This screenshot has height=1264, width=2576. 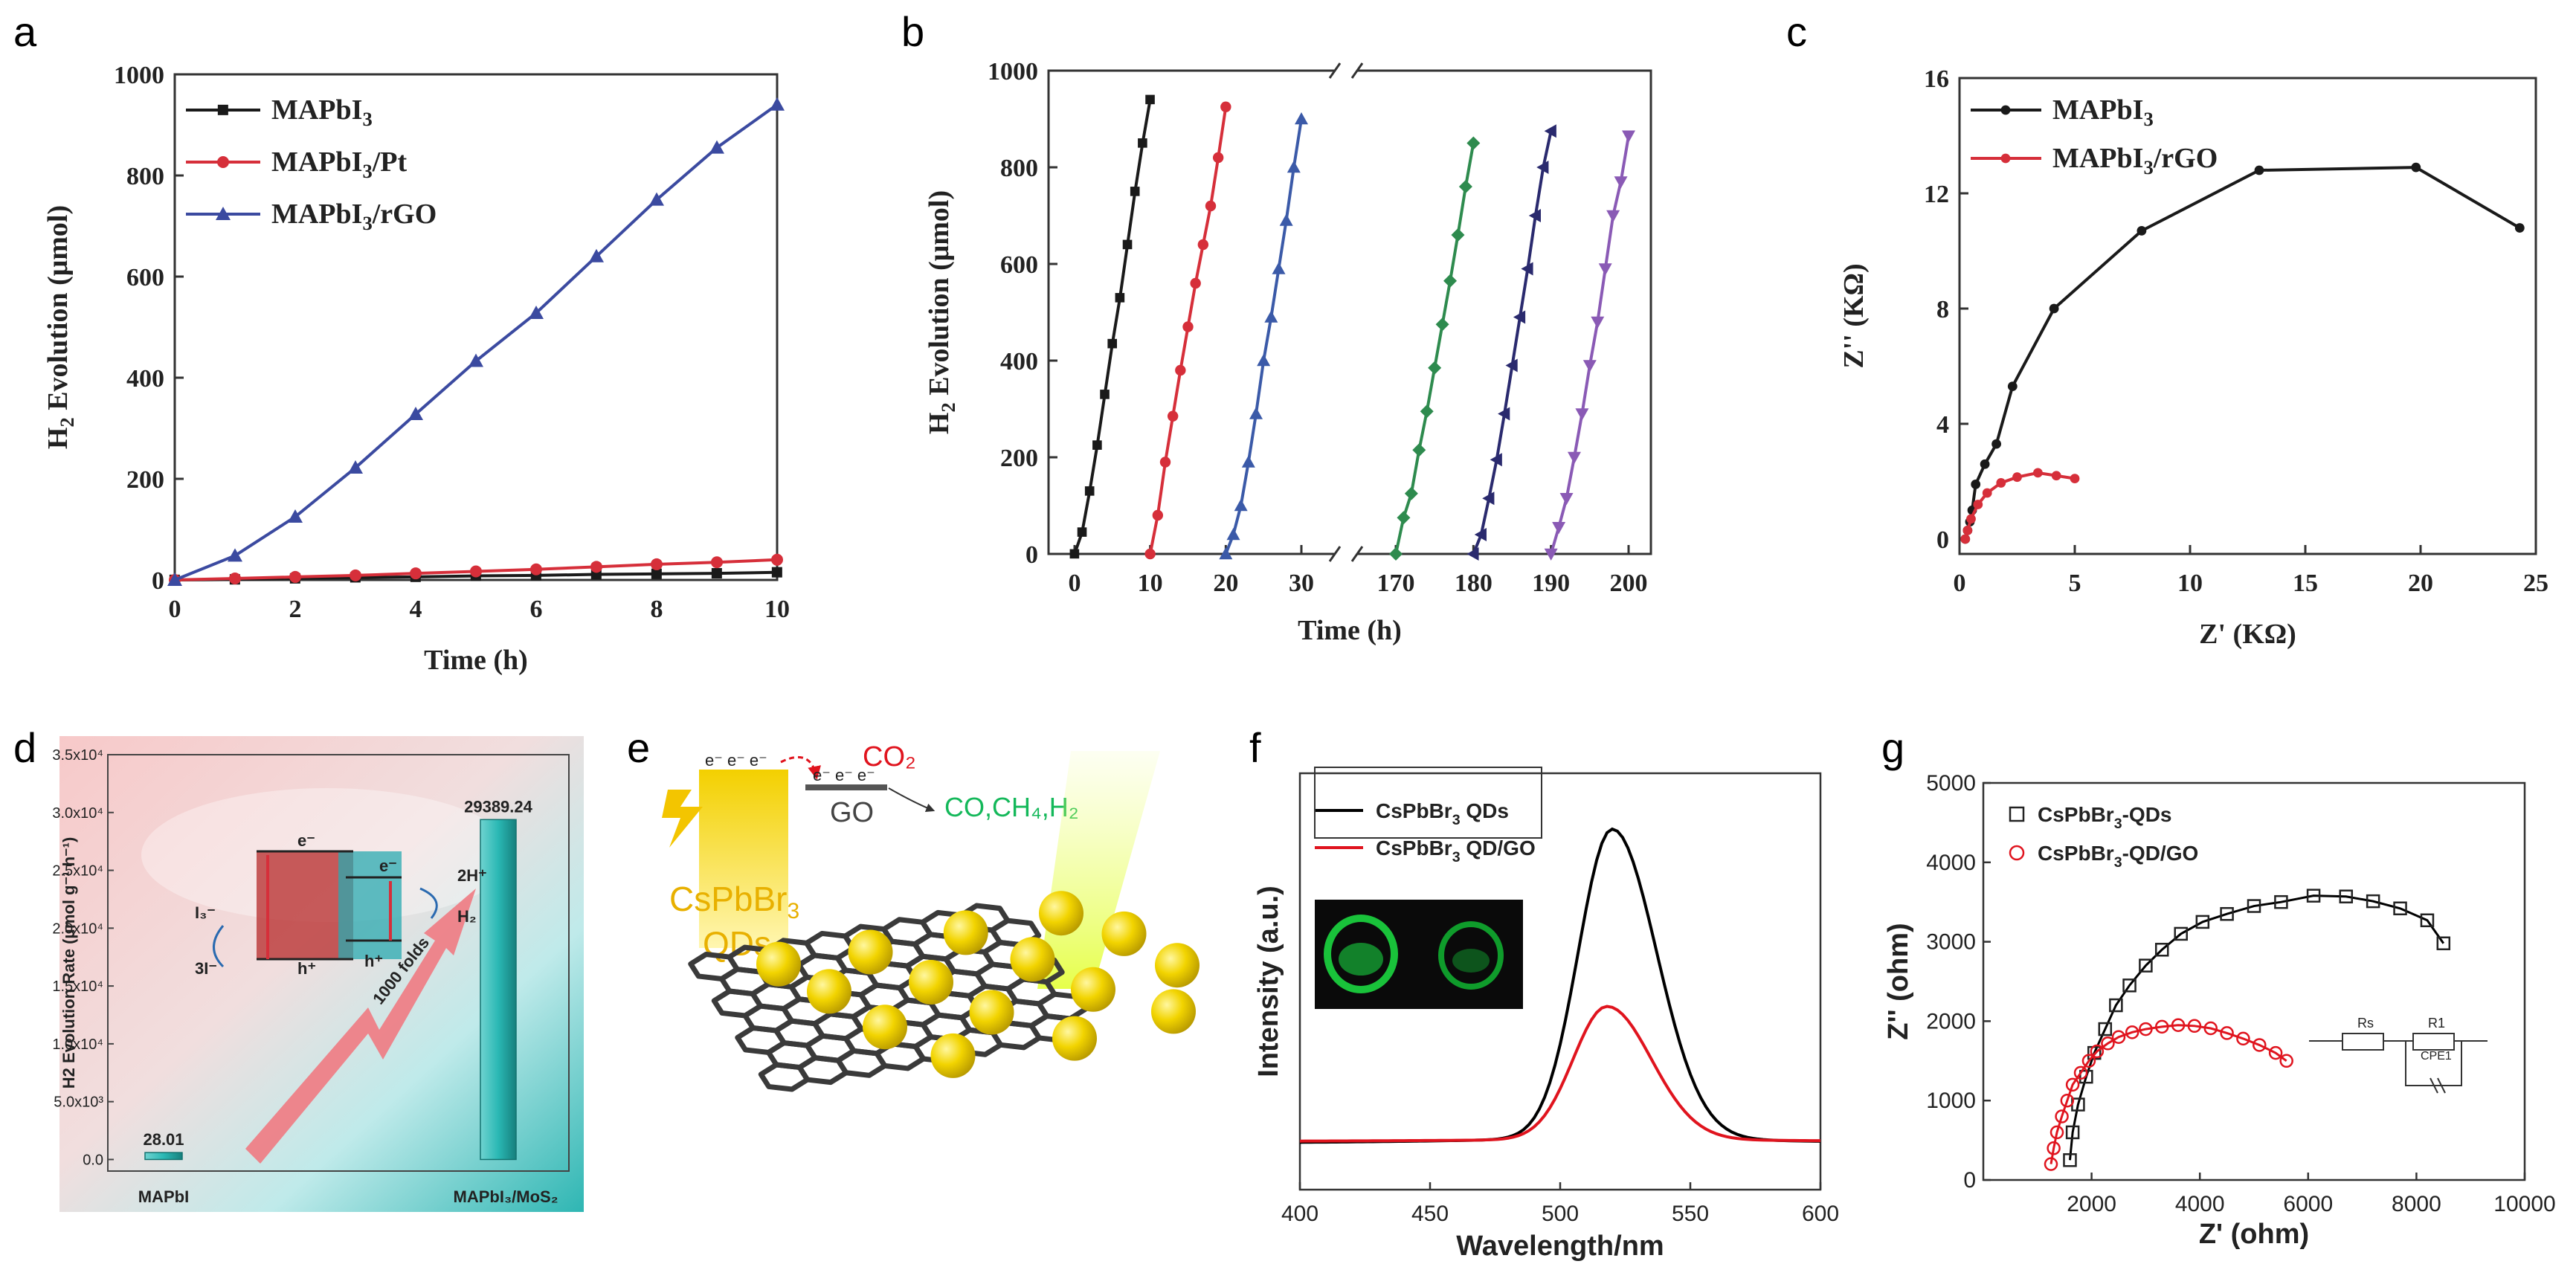 I want to click on panel-label-e: e, so click(x=638, y=747).